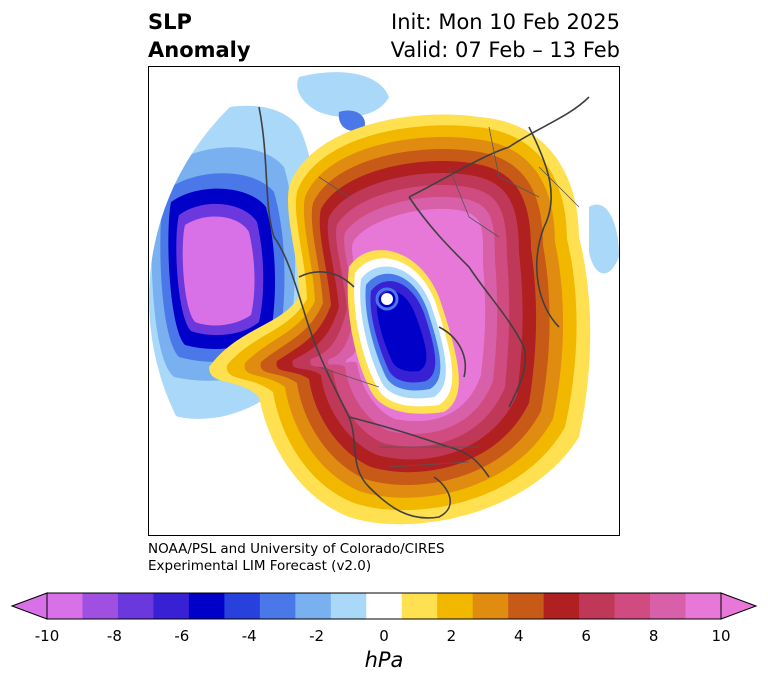 Image resolution: width=768 pixels, height=686 pixels. What do you see at coordinates (29, 606) in the screenshot?
I see `colorbar-under-arrow` at bounding box center [29, 606].